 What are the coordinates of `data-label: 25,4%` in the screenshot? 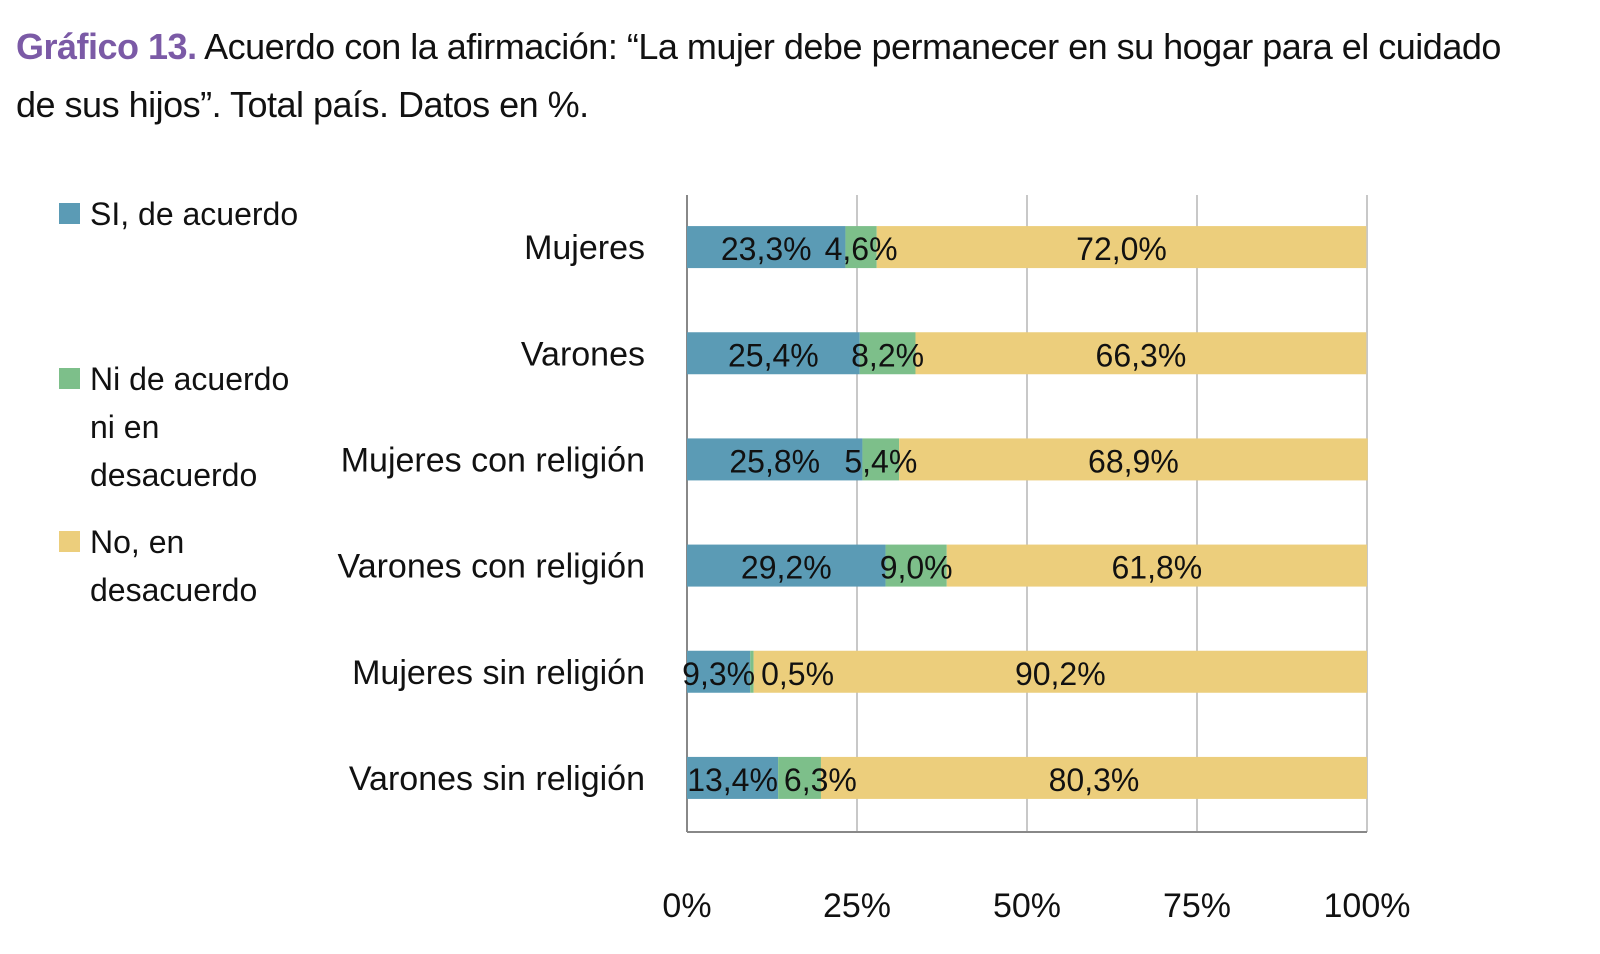 It's located at (773, 355).